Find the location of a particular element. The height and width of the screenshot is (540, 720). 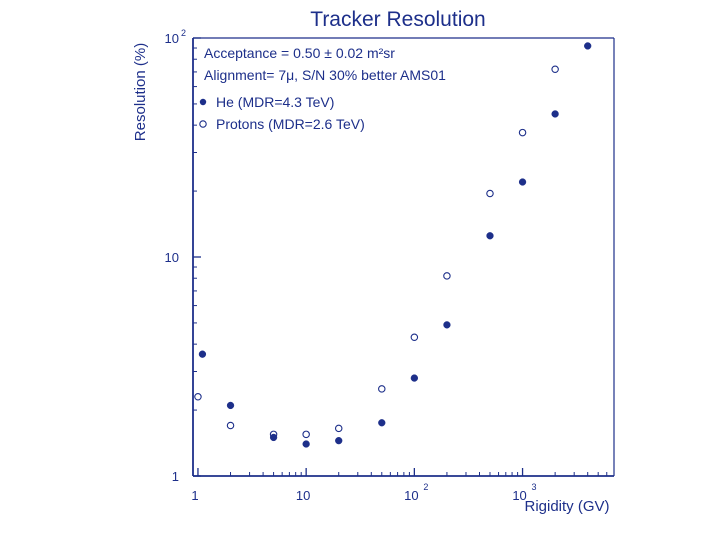

annotation-acceptance: Acceptance = 0.50 ± 0.02 m²sr is located at coordinates (299, 53).